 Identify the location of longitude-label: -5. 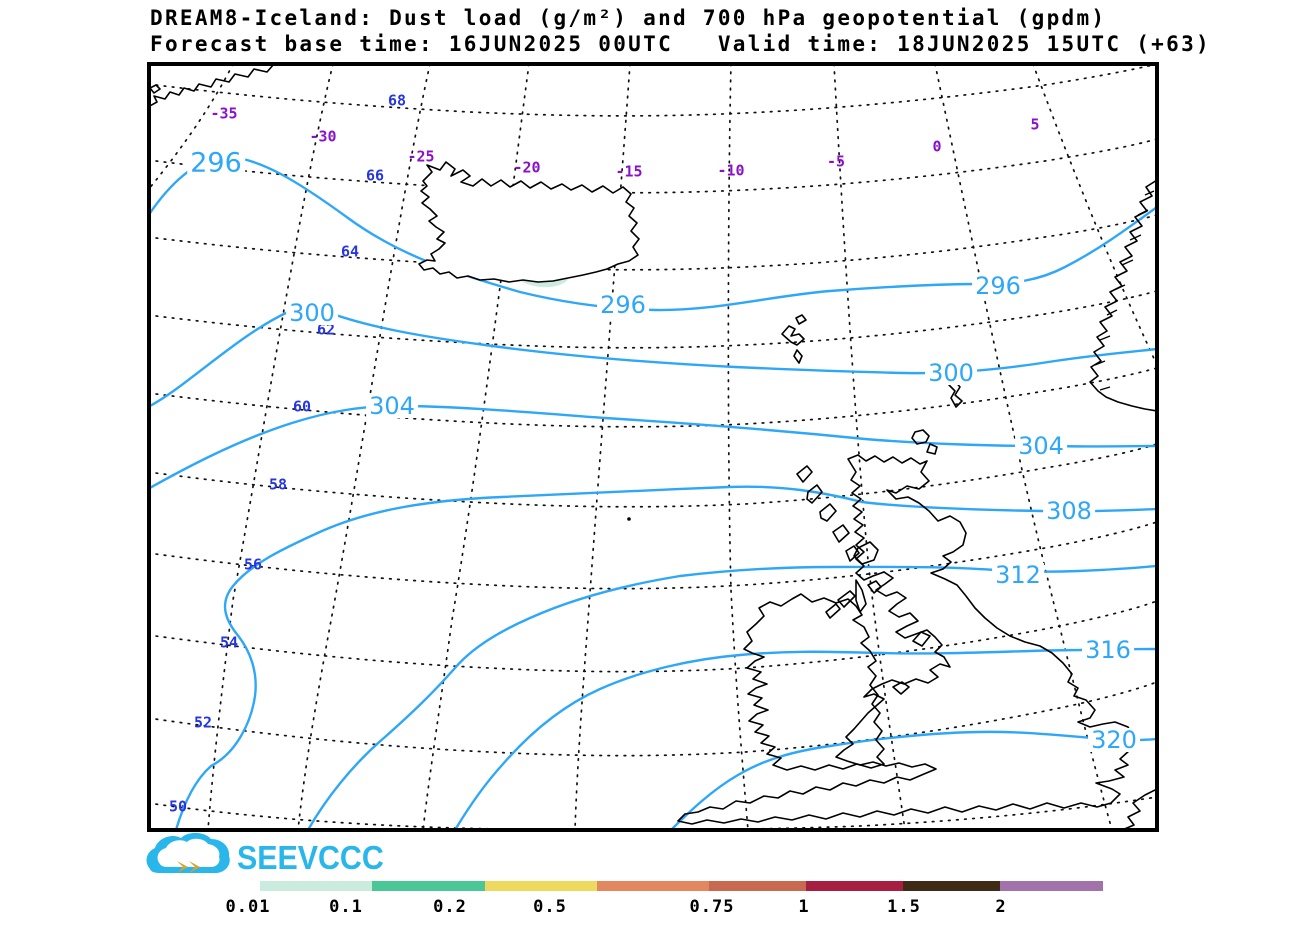
(836, 161).